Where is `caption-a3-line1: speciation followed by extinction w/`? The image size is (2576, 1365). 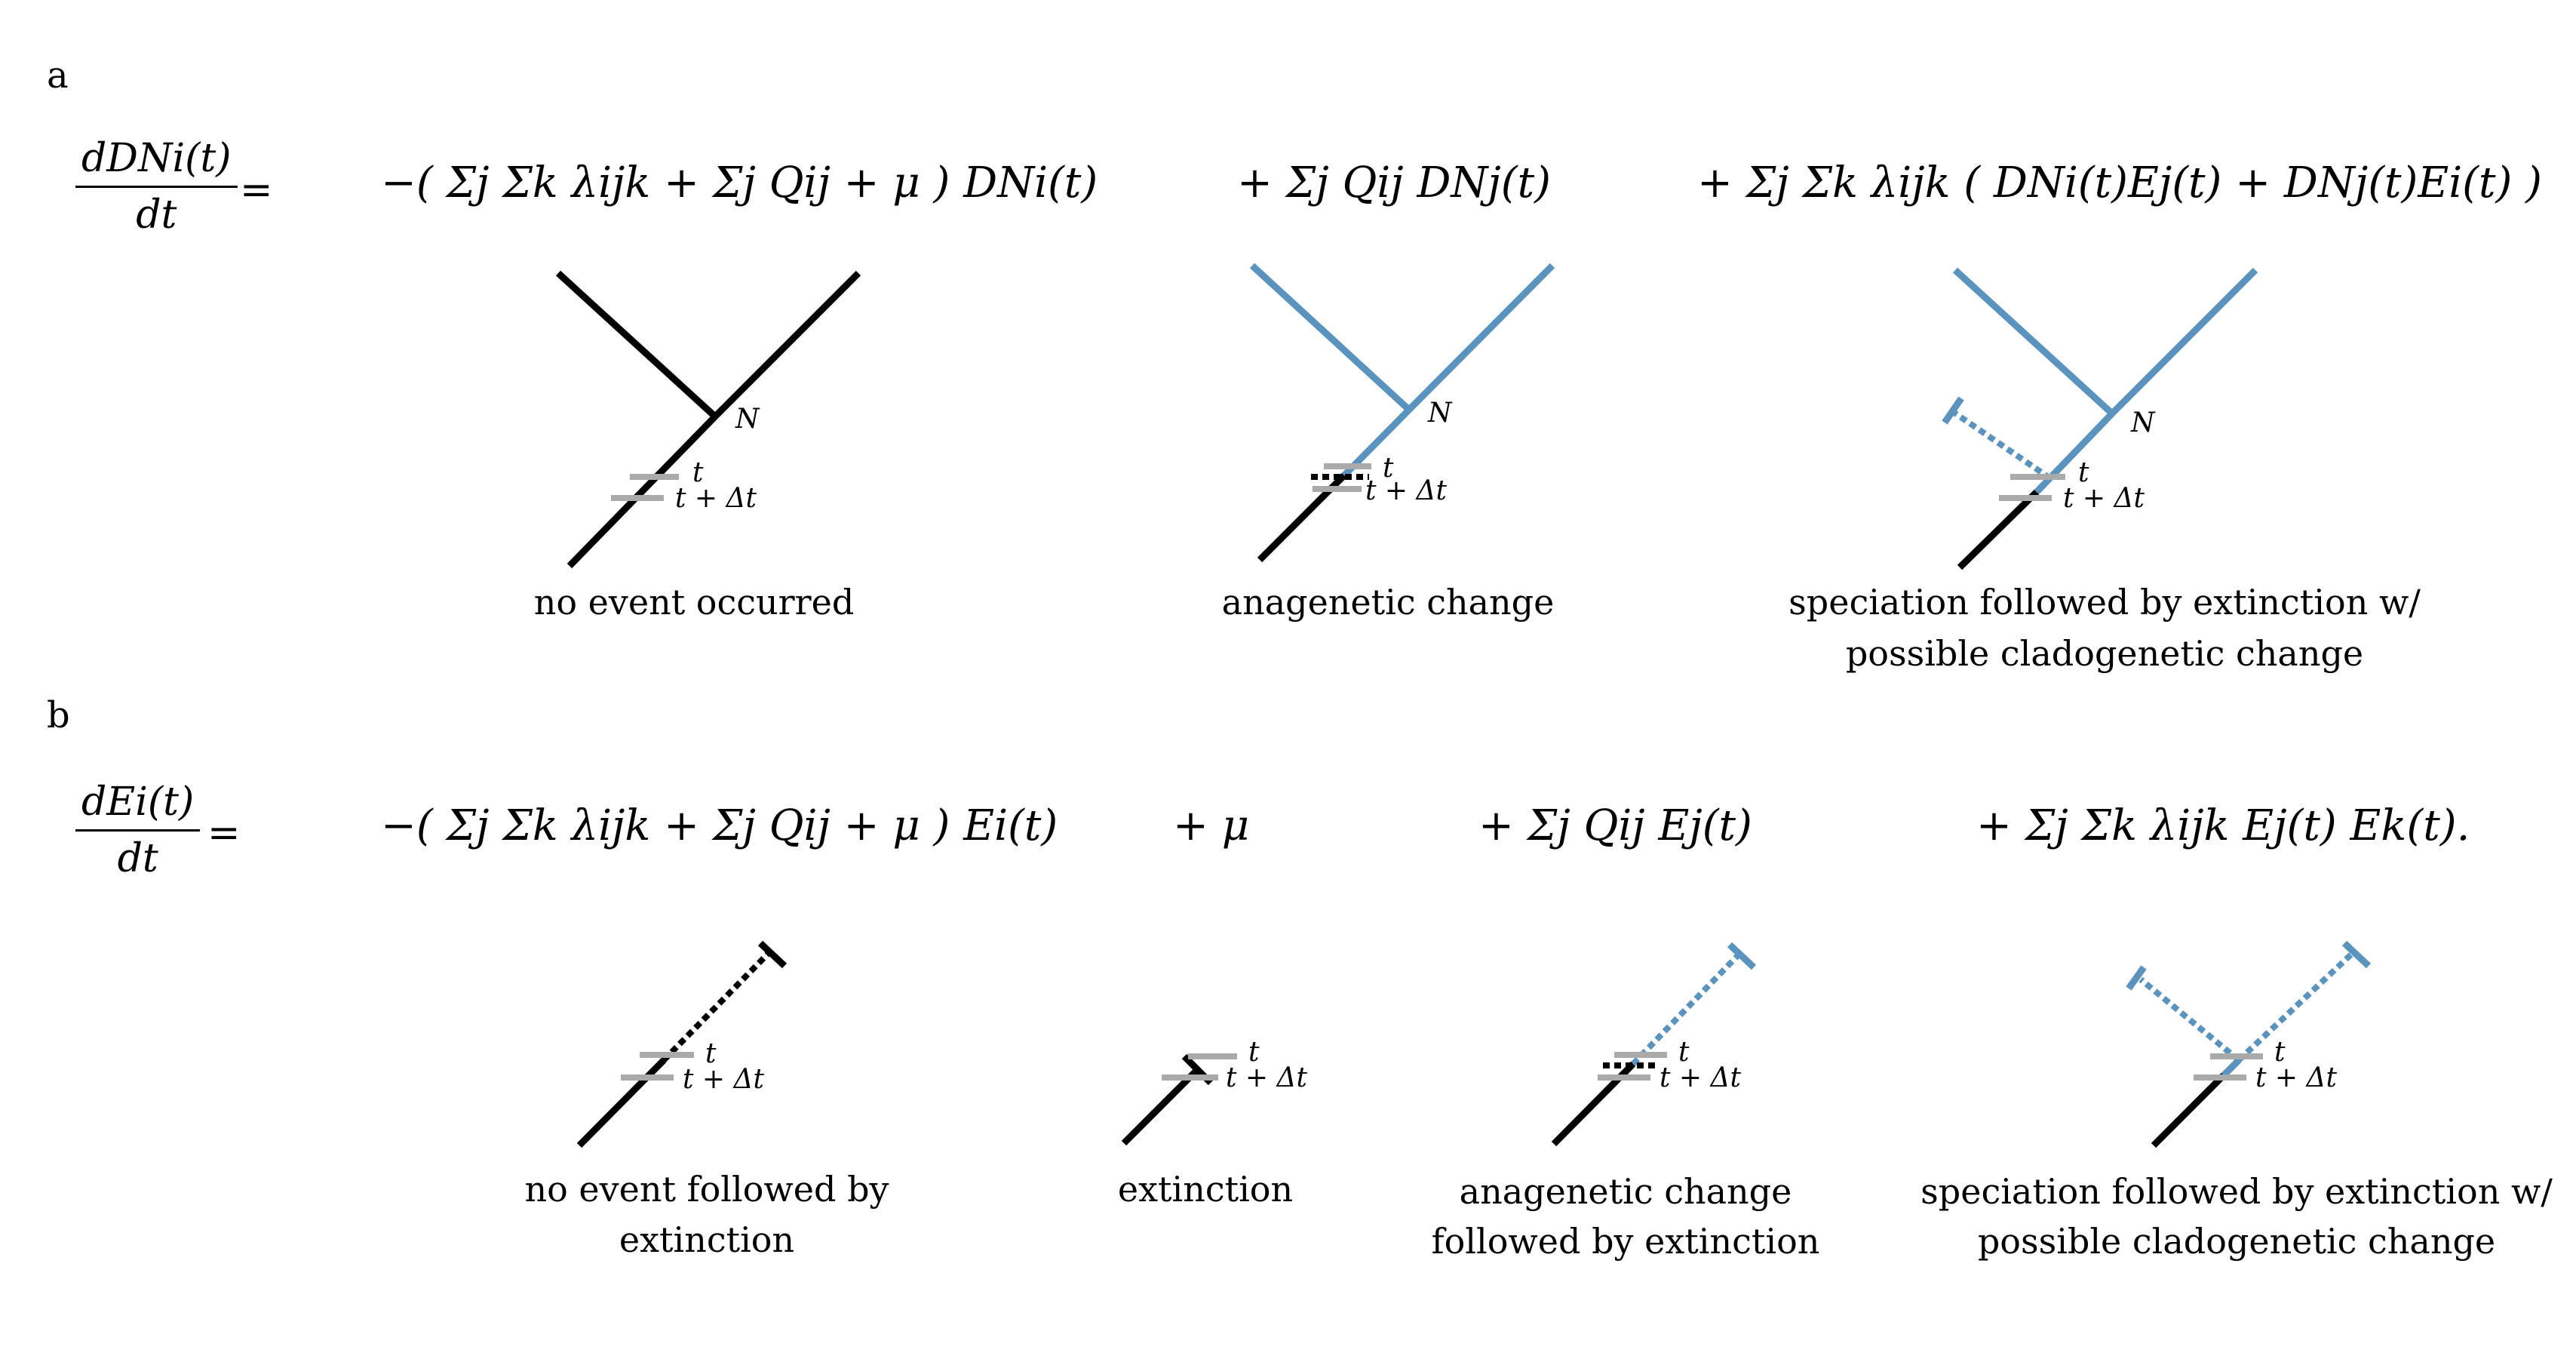 caption-a3-line1: speciation followed by extinction w/ is located at coordinates (2104, 602).